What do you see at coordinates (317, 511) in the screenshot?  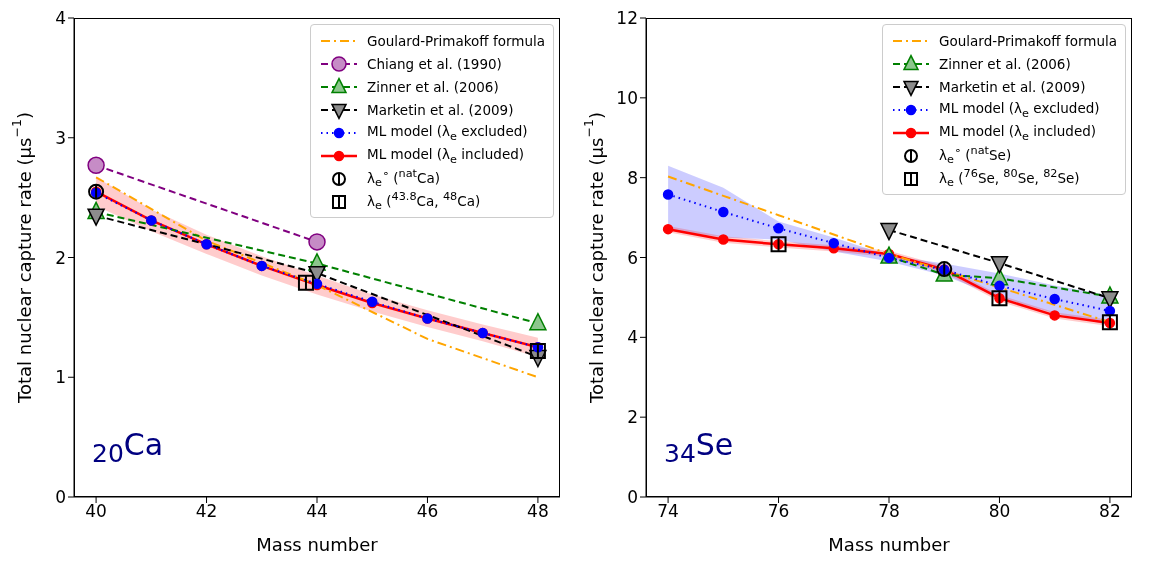 I see `x-tick-label: 44` at bounding box center [317, 511].